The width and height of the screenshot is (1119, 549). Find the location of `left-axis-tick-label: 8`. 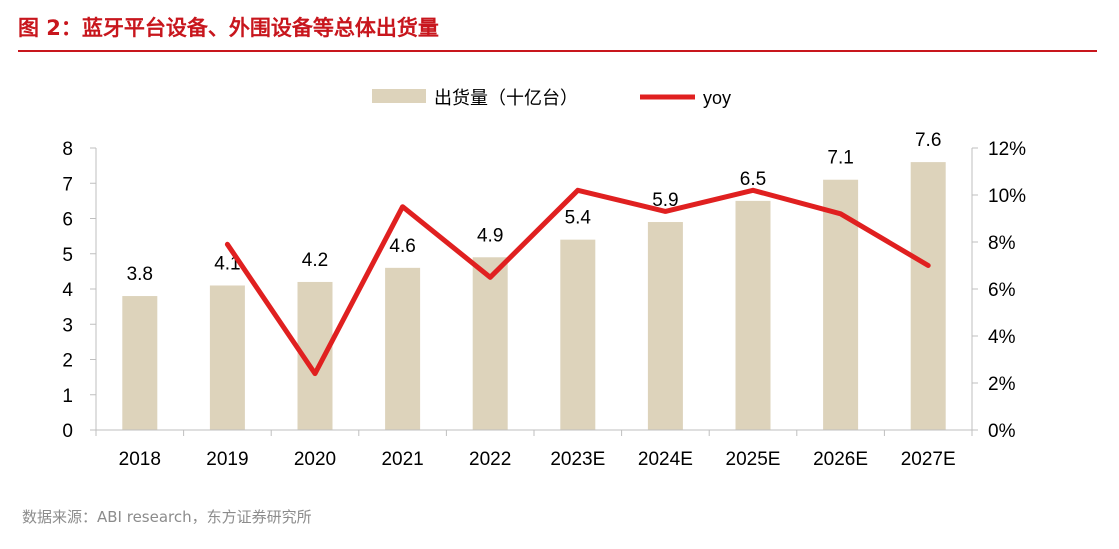

left-axis-tick-label: 8 is located at coordinates (67, 149).